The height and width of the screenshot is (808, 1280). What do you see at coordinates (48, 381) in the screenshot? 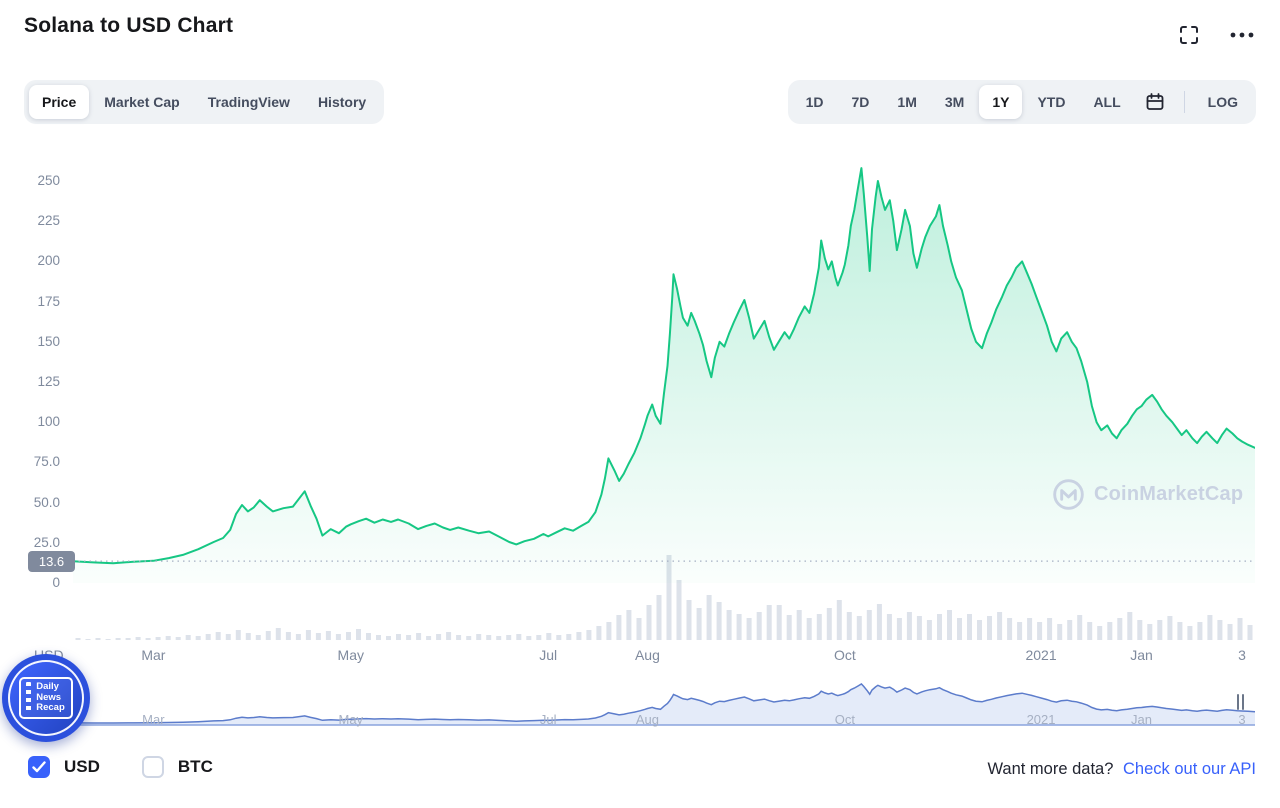
I see `y-tick-label: 125` at bounding box center [48, 381].